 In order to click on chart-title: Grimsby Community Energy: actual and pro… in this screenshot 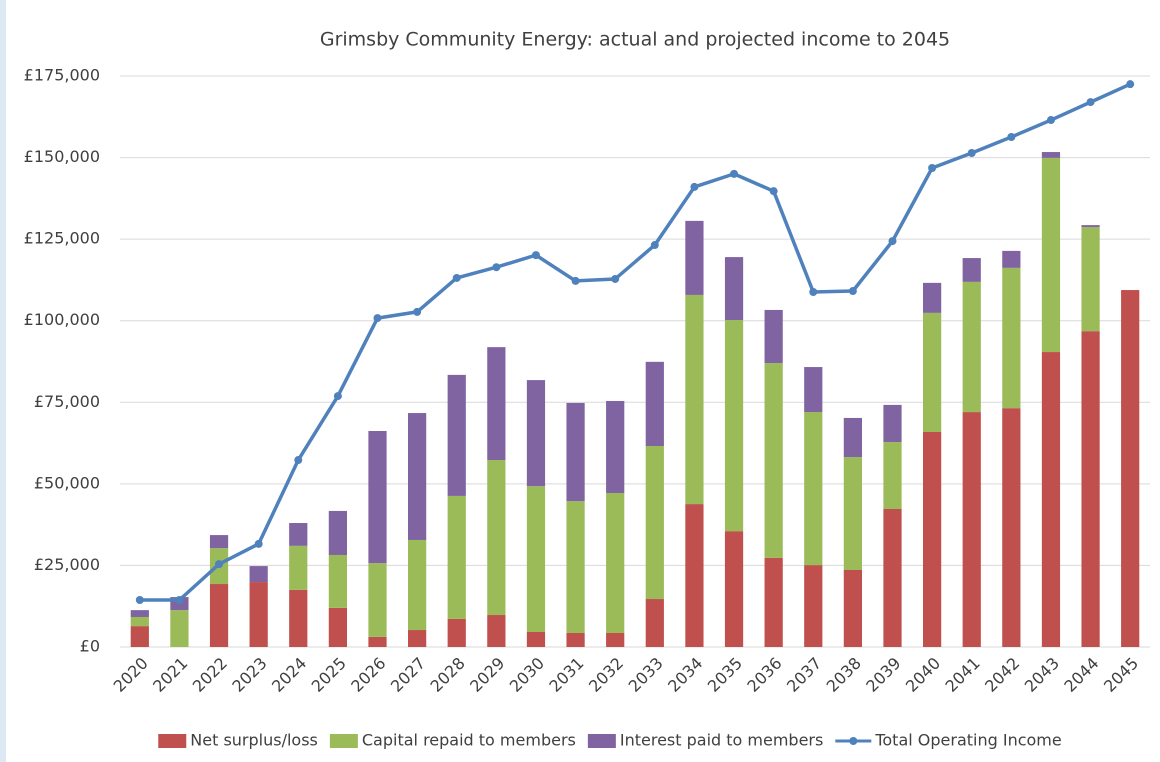, I will do `click(635, 40)`.